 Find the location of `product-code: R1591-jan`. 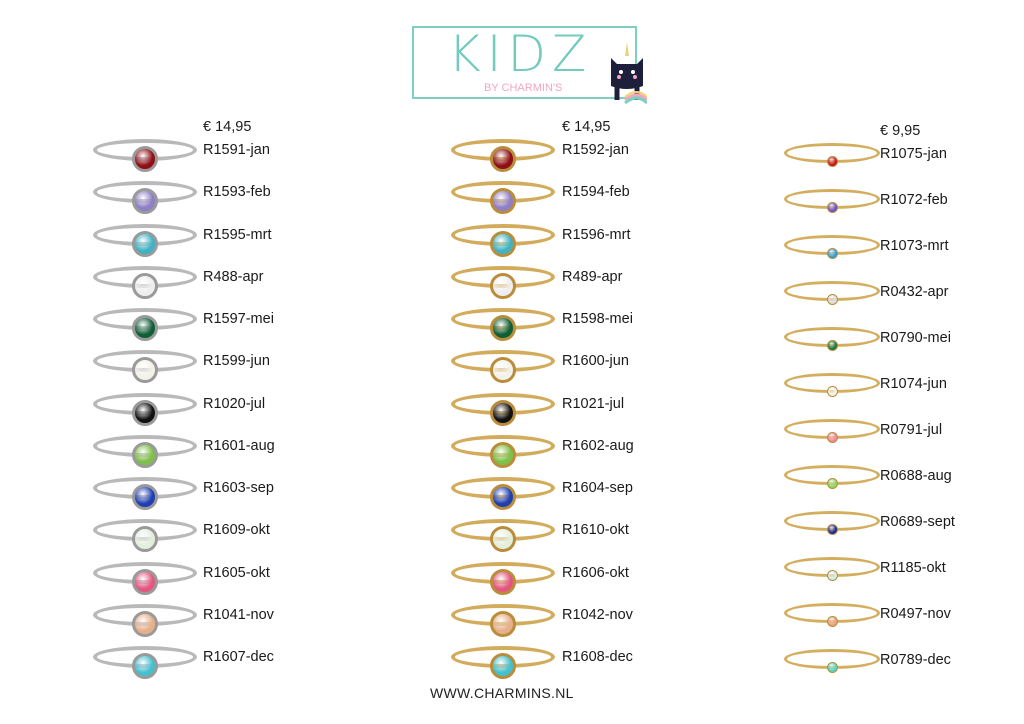

product-code: R1591-jan is located at coordinates (236, 150).